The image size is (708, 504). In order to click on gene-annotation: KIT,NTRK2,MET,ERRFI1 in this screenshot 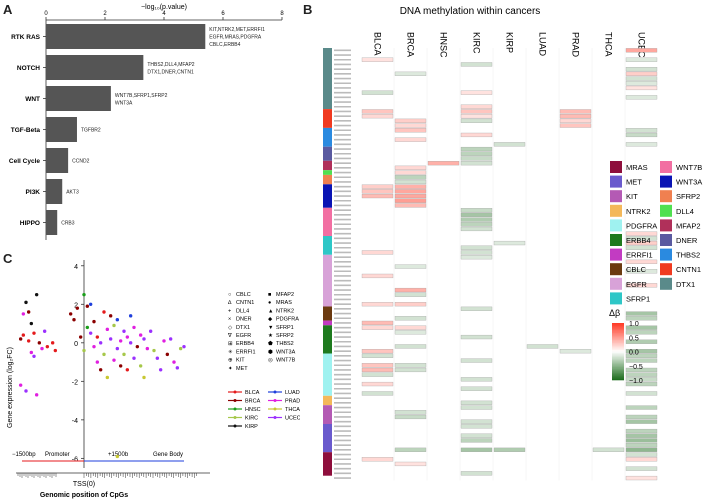, I will do `click(237, 30)`.